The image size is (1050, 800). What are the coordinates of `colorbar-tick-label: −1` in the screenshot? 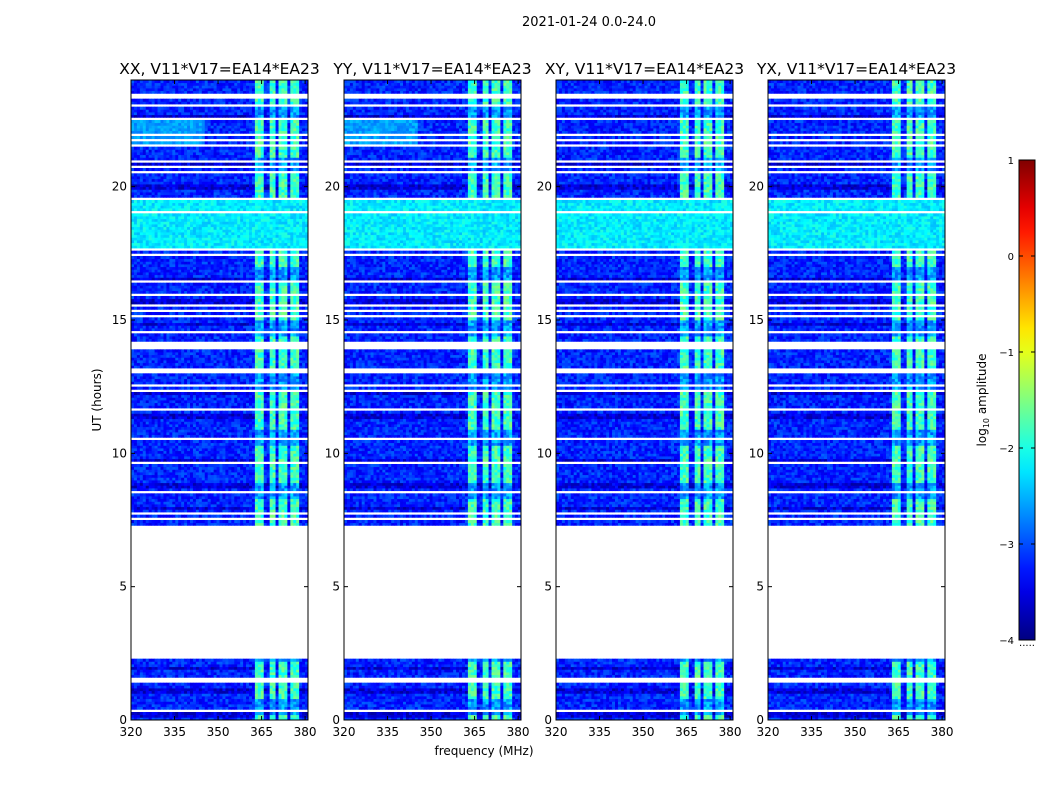 It's located at (1006, 353).